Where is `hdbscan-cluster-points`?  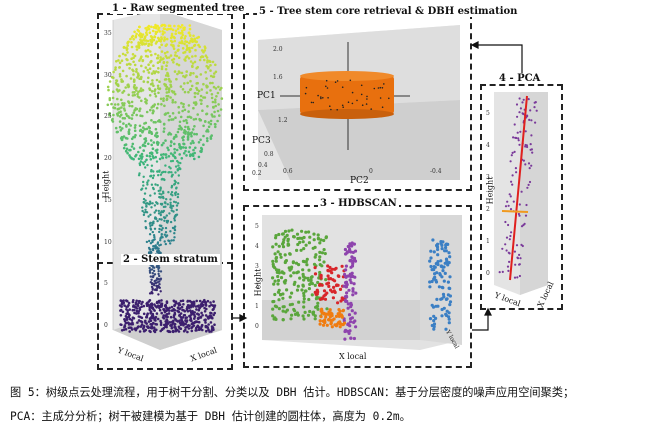
hdbscan-cluster-points is located at coordinates (362, 284).